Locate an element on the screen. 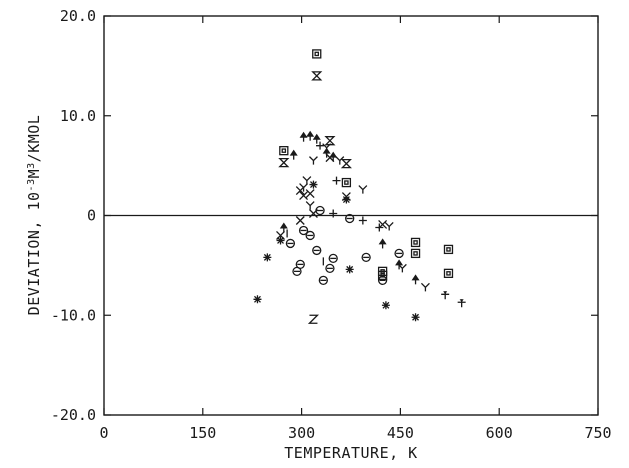 The image size is (629, 468). y-tick-label: -10.0 is located at coordinates (73, 315).